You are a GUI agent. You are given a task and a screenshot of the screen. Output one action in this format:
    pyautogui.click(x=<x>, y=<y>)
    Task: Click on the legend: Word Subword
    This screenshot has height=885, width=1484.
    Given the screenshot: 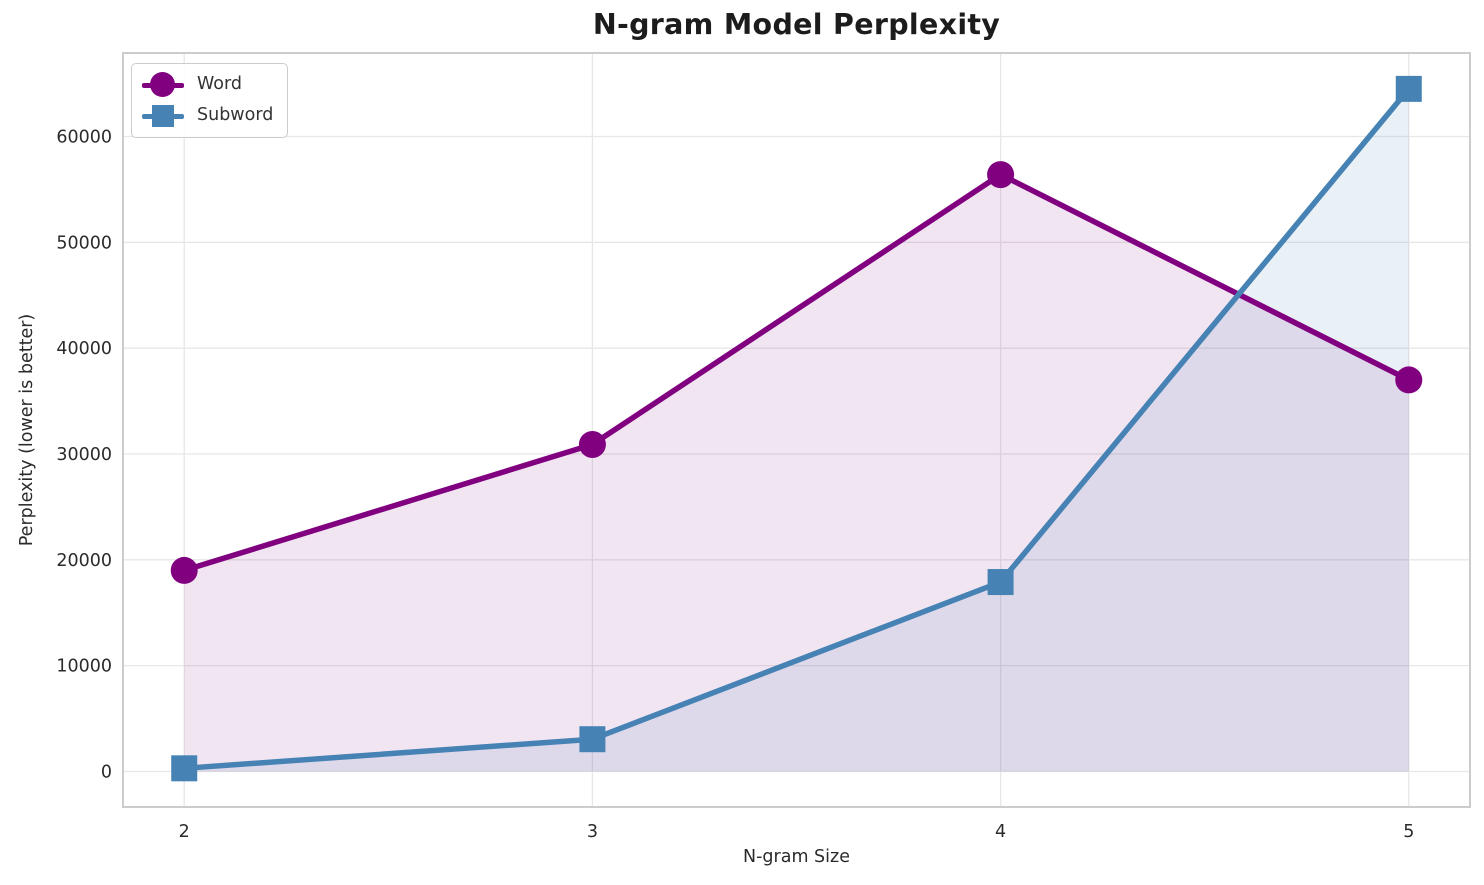 What is the action you would take?
    pyautogui.click(x=210, y=100)
    